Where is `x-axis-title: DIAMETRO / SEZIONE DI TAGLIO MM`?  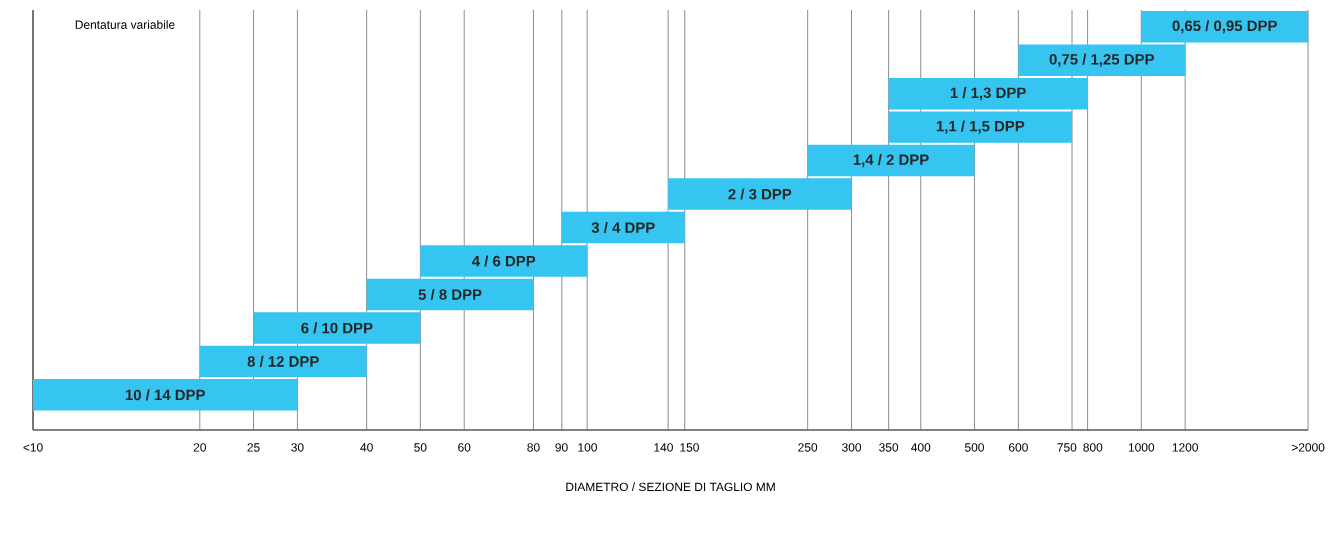 x-axis-title: DIAMETRO / SEZIONE DI TAGLIO MM is located at coordinates (670, 487).